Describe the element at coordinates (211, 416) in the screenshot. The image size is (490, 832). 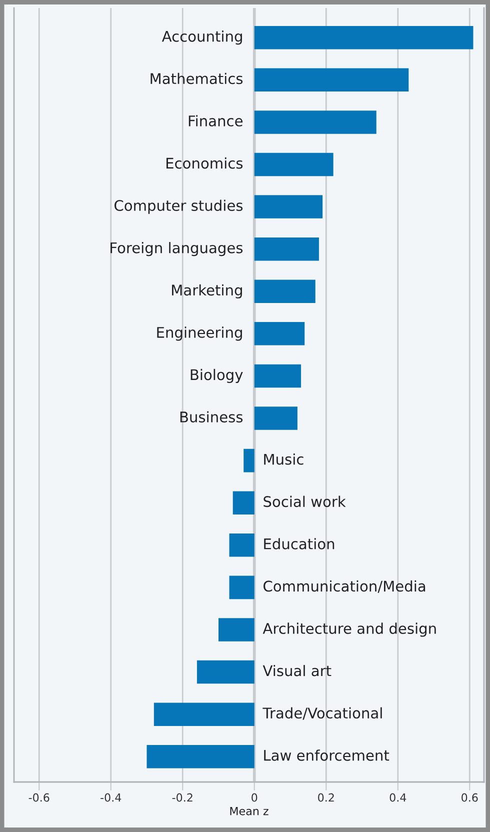
I see `y-tick-label: Business` at that location.